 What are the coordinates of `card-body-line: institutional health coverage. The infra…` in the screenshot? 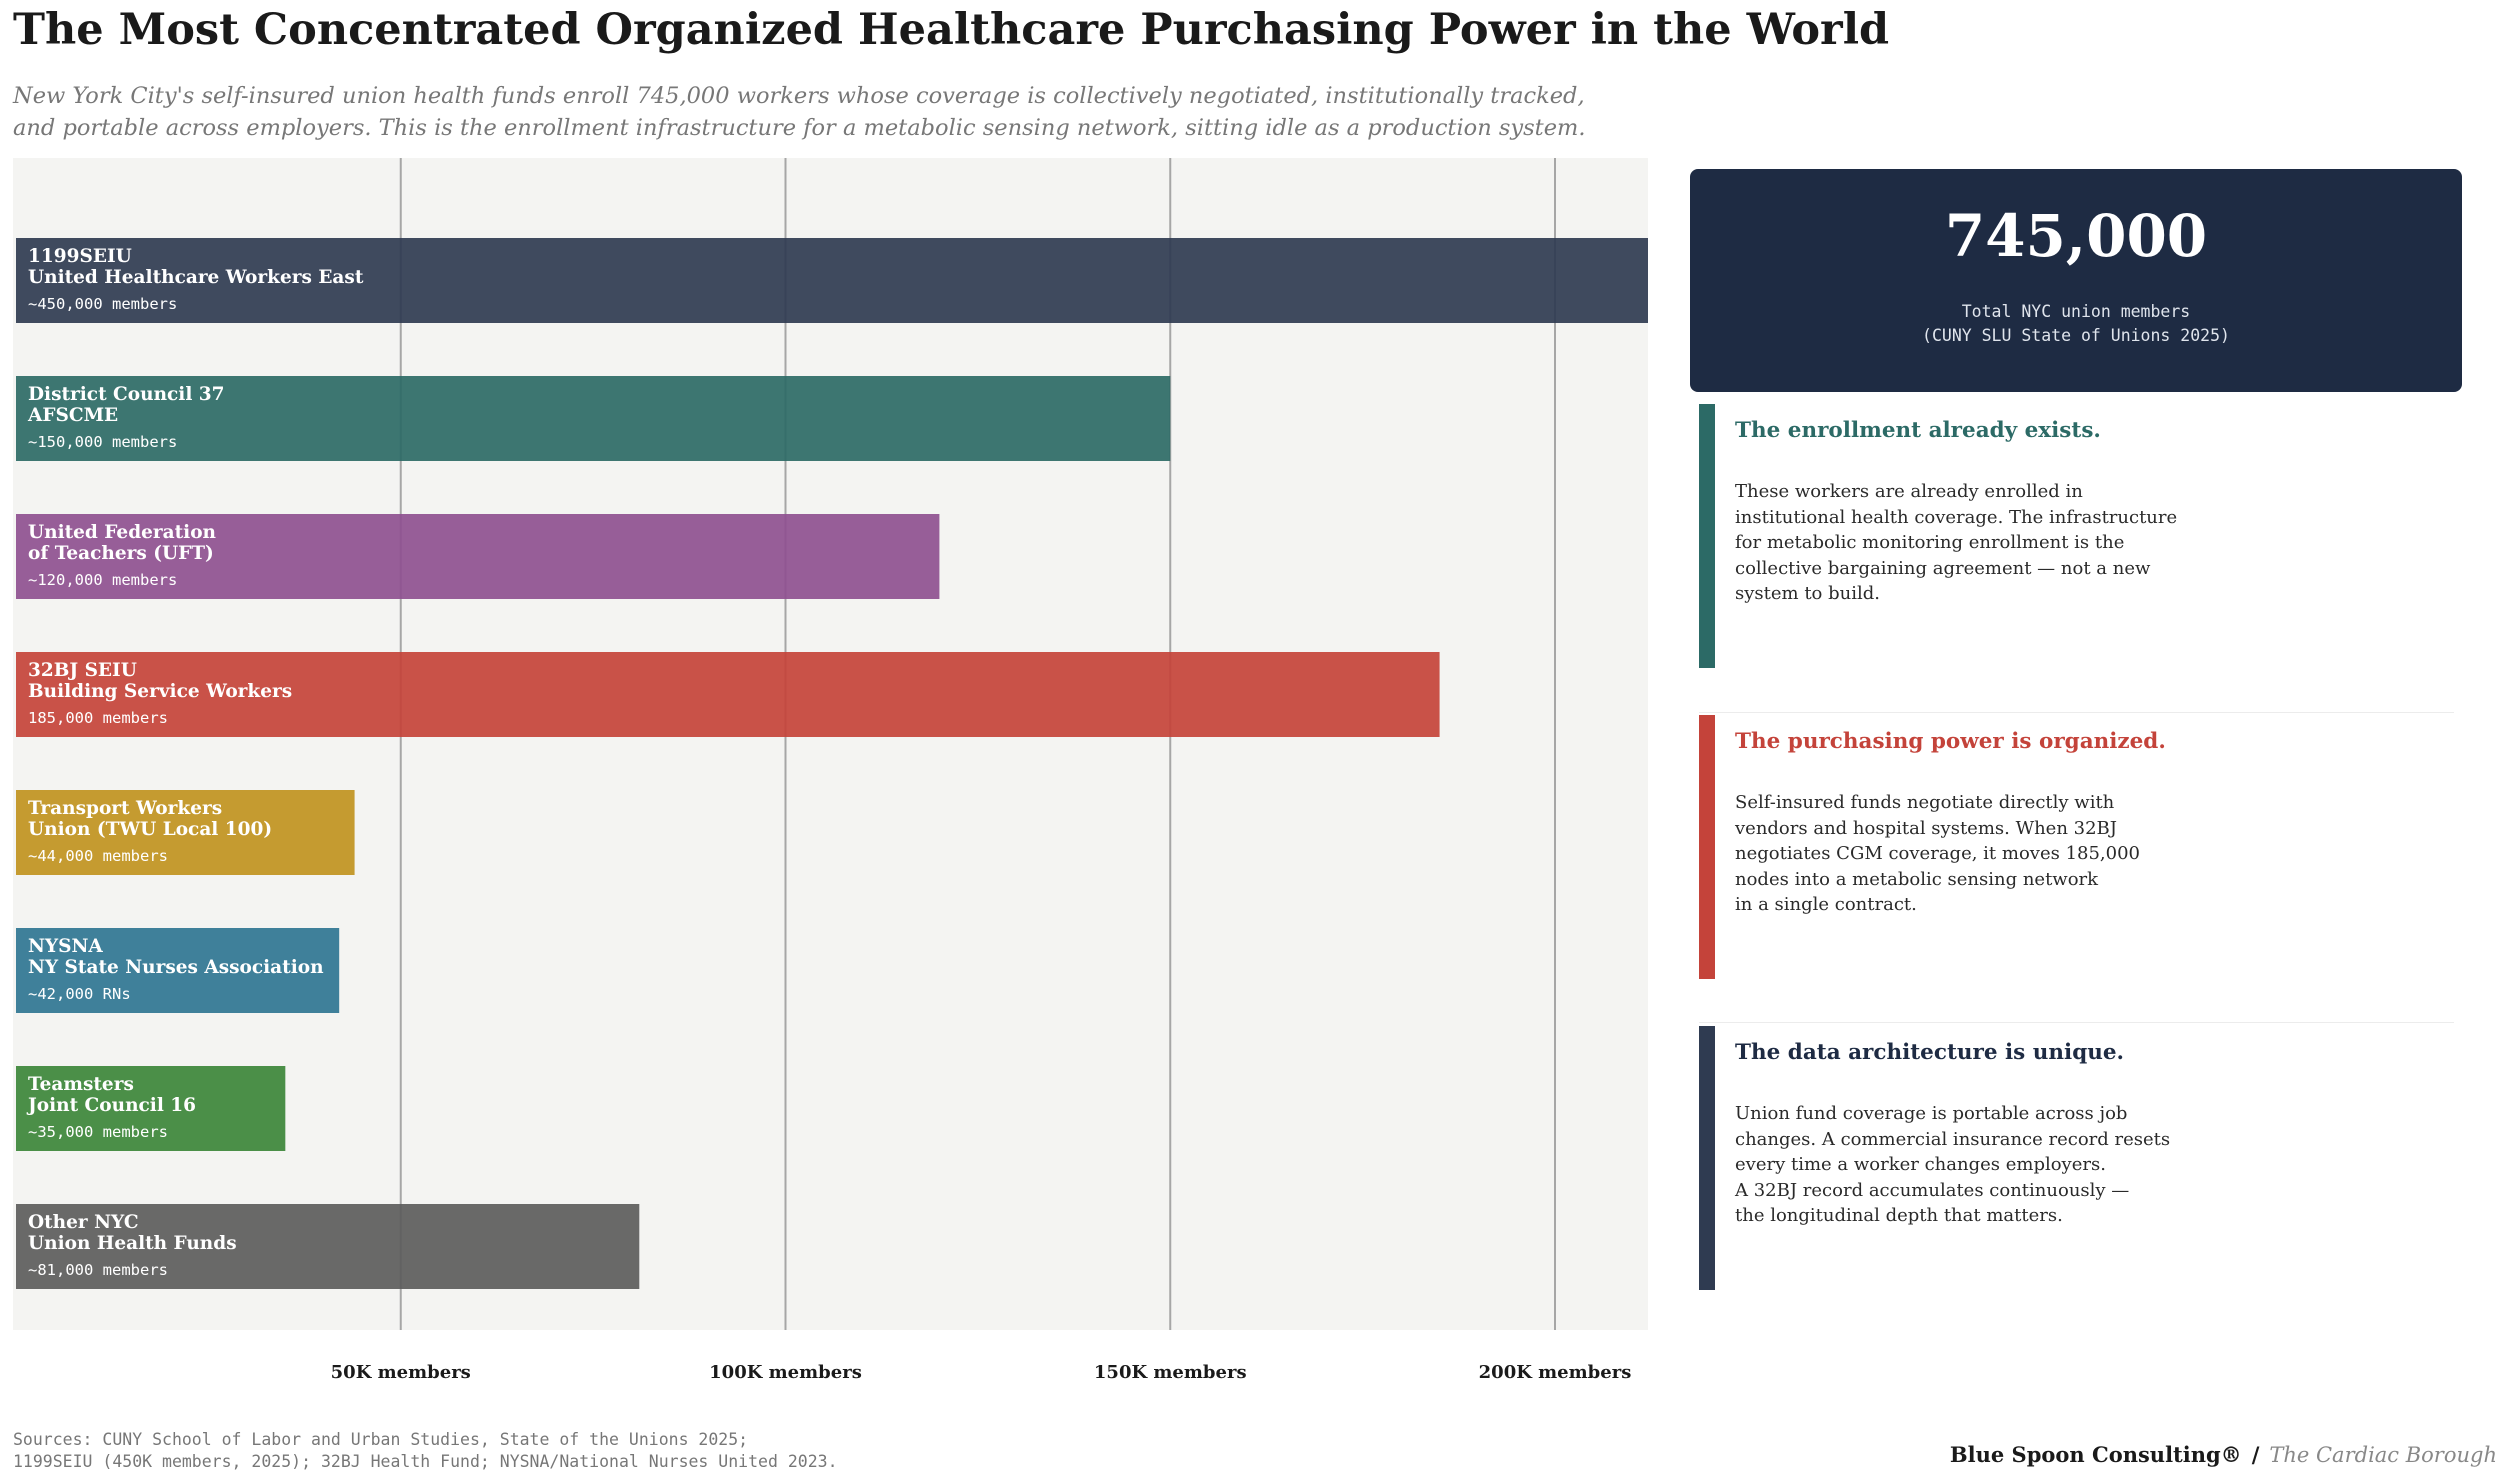 It's located at (1956, 517).